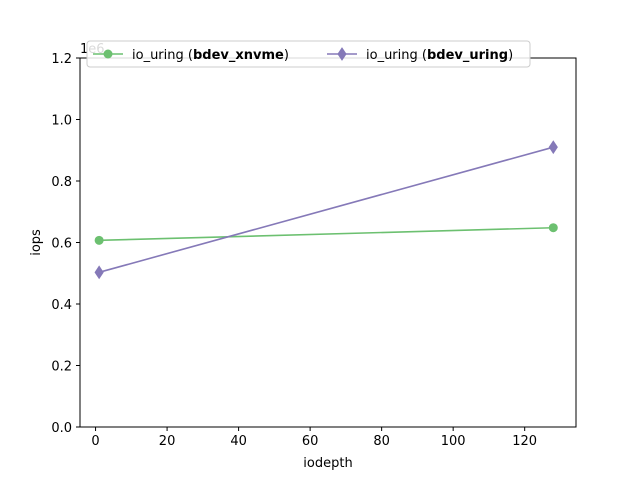 The image size is (640, 480). Describe the element at coordinates (61, 182) in the screenshot. I see `y-tick-label: 0.8` at that location.